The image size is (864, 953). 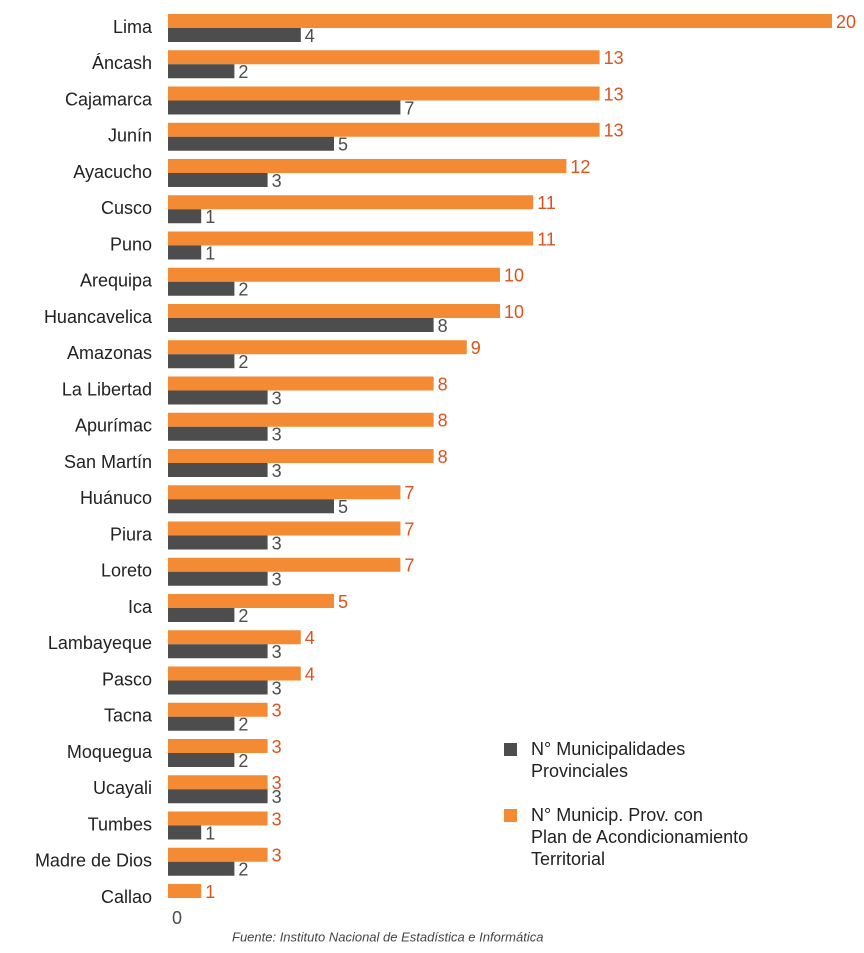 What do you see at coordinates (580, 167) in the screenshot?
I see `value-label: 12` at bounding box center [580, 167].